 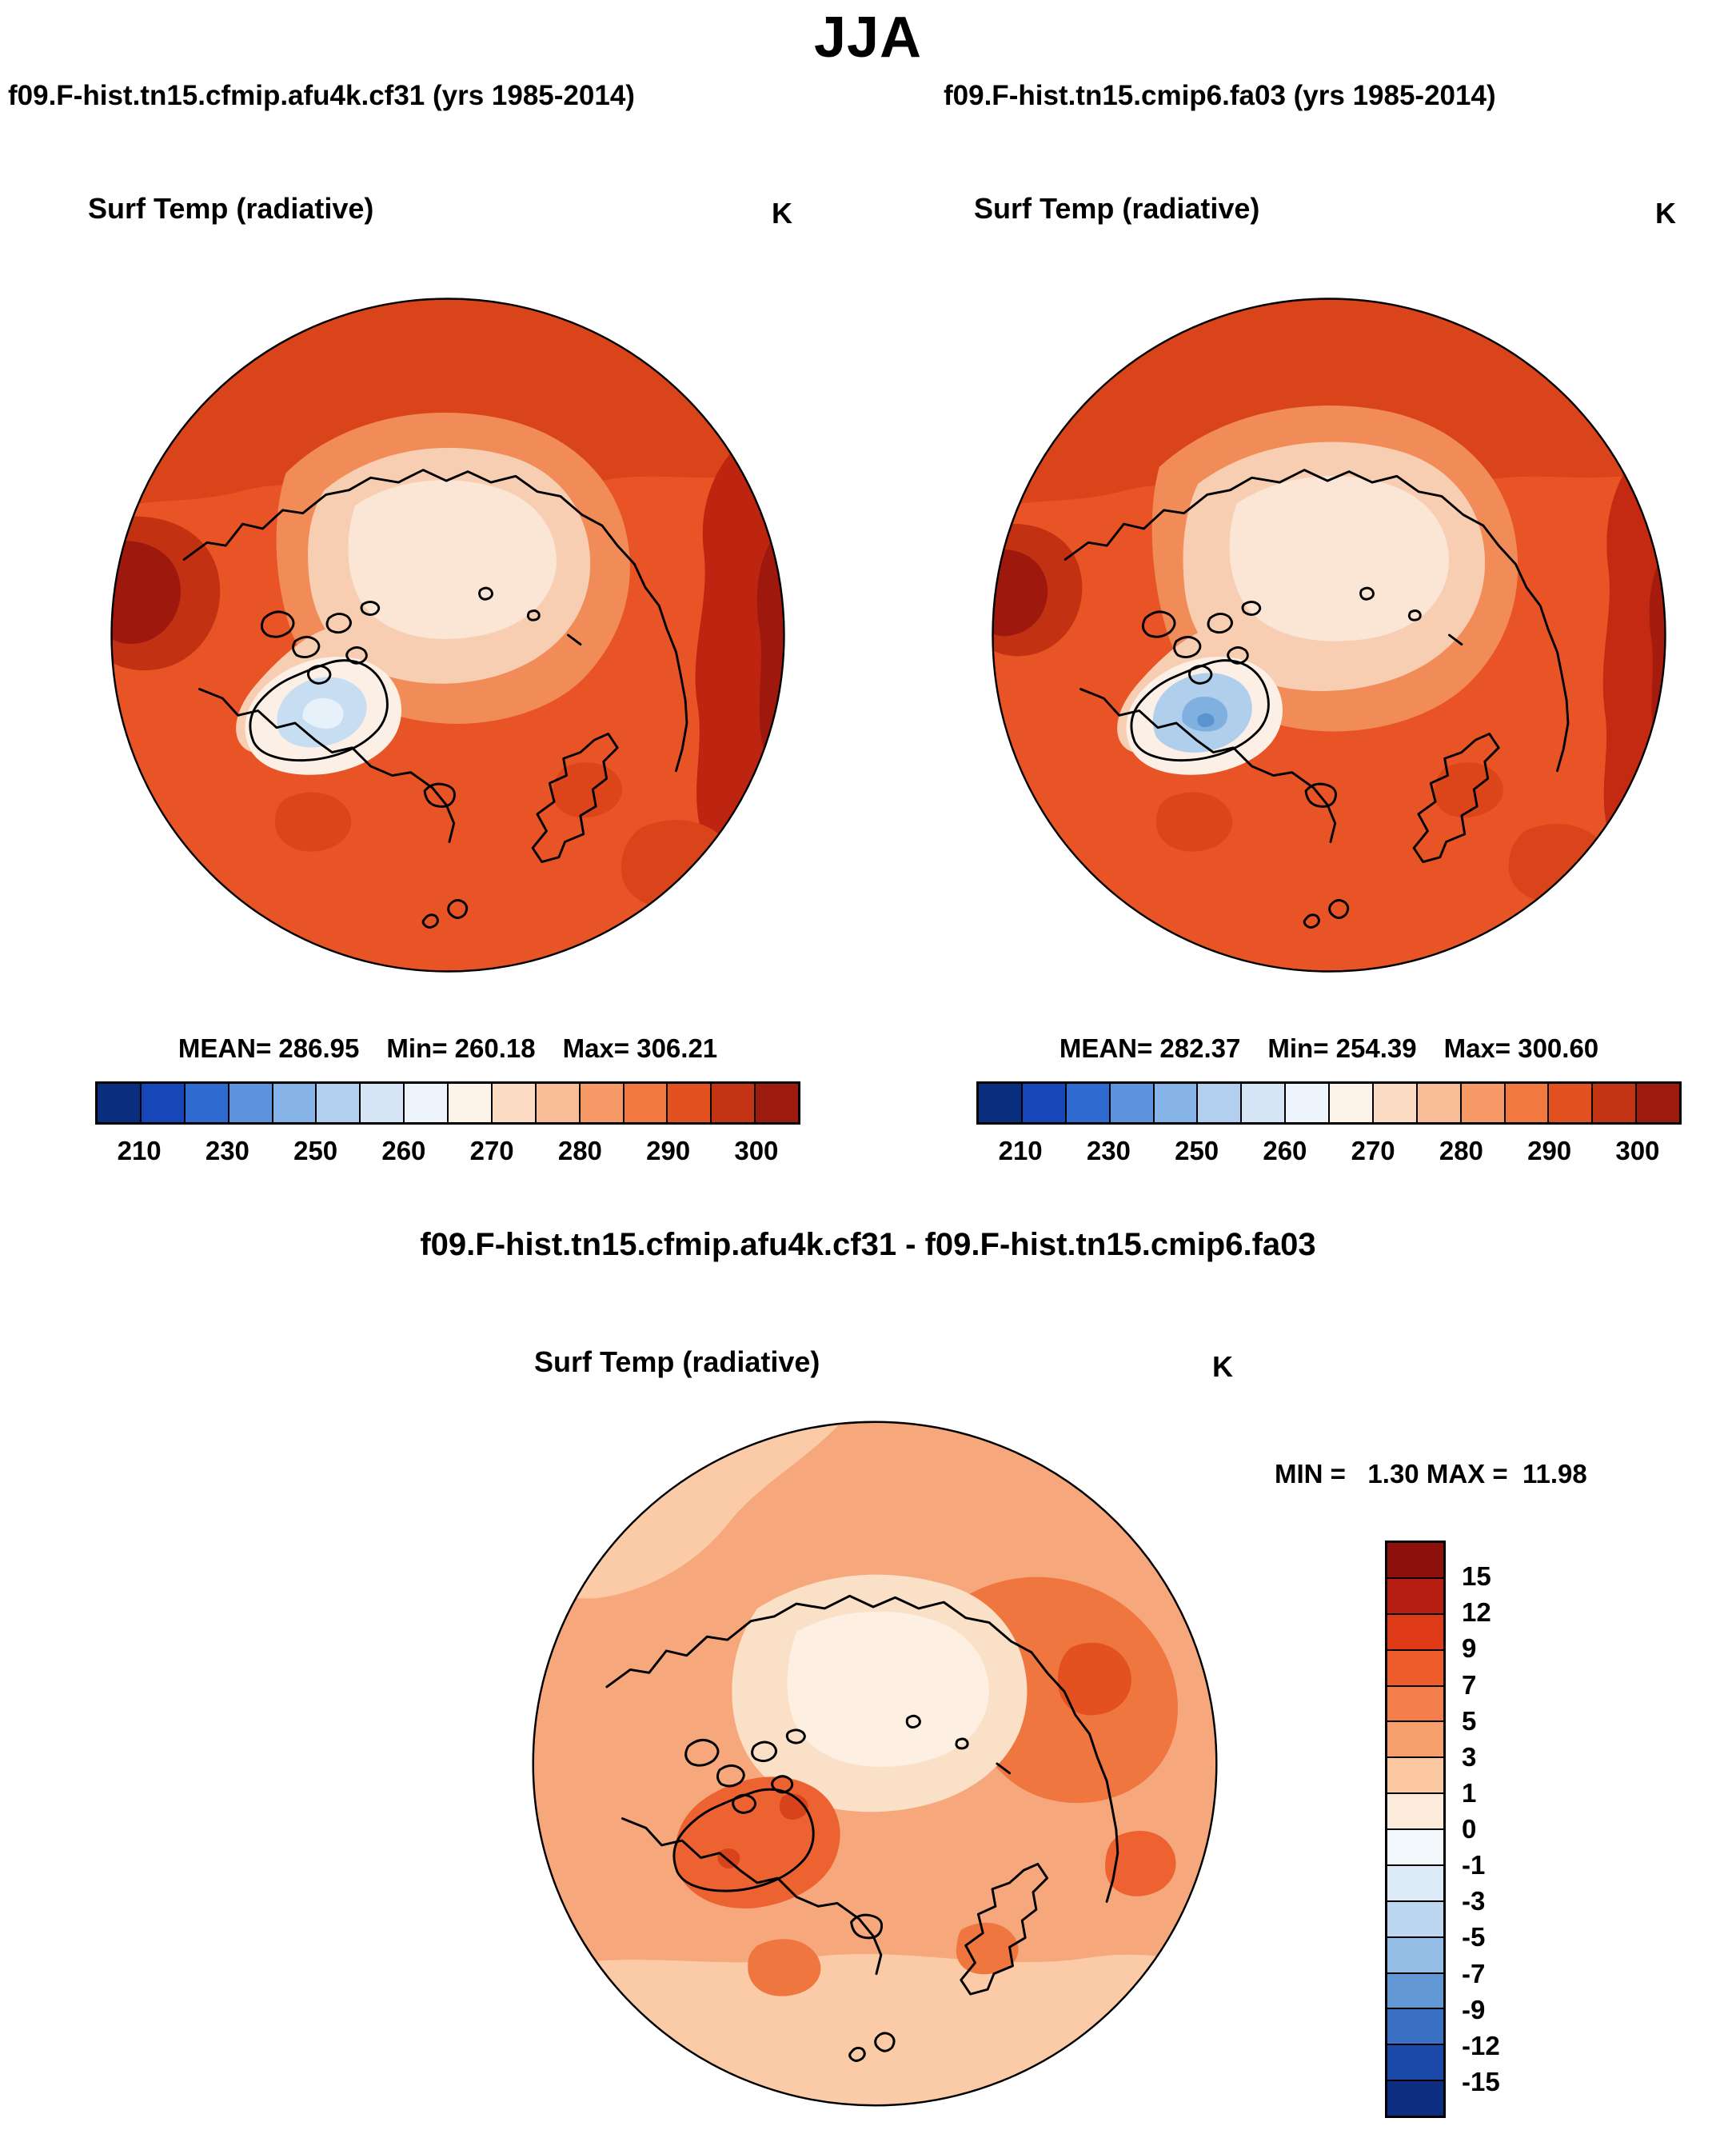 I want to click on season-title: JJA, so click(x=868, y=38).